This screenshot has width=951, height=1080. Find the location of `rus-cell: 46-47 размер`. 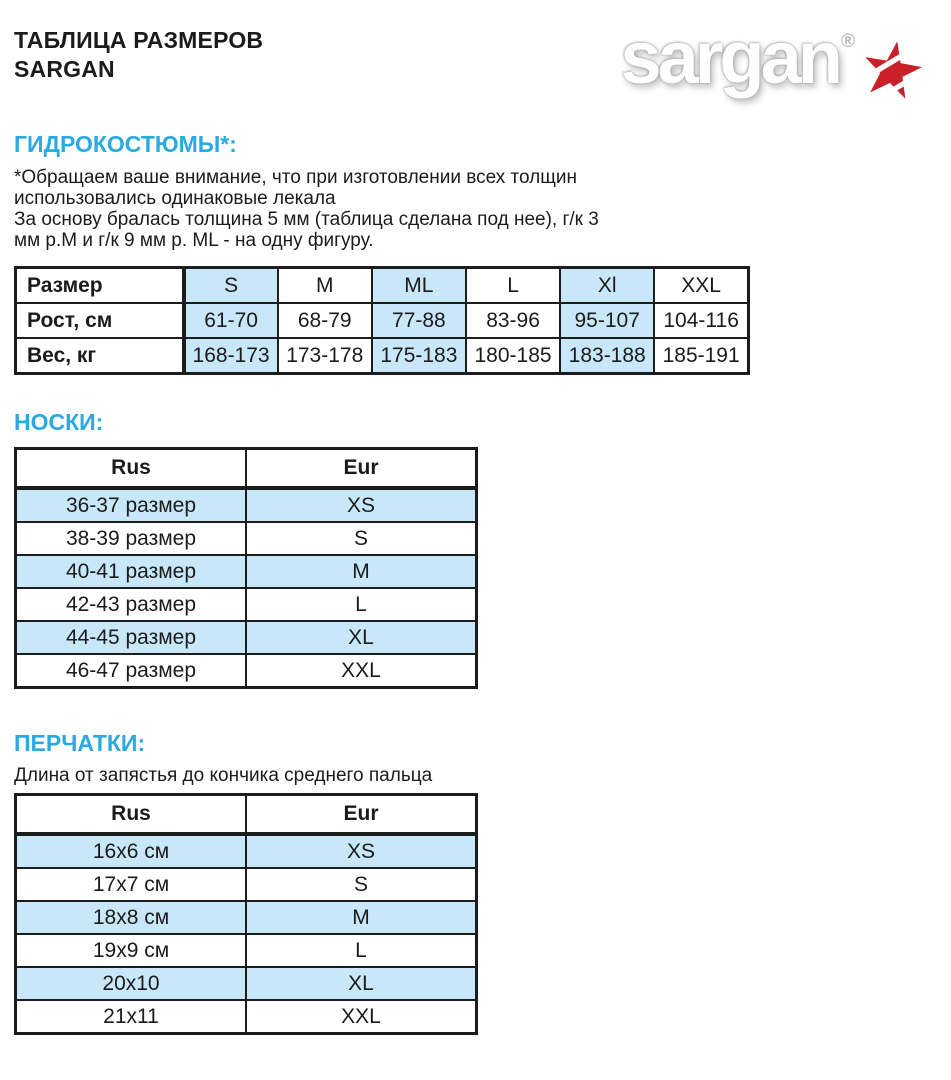

rus-cell: 46-47 размер is located at coordinates (130, 671).